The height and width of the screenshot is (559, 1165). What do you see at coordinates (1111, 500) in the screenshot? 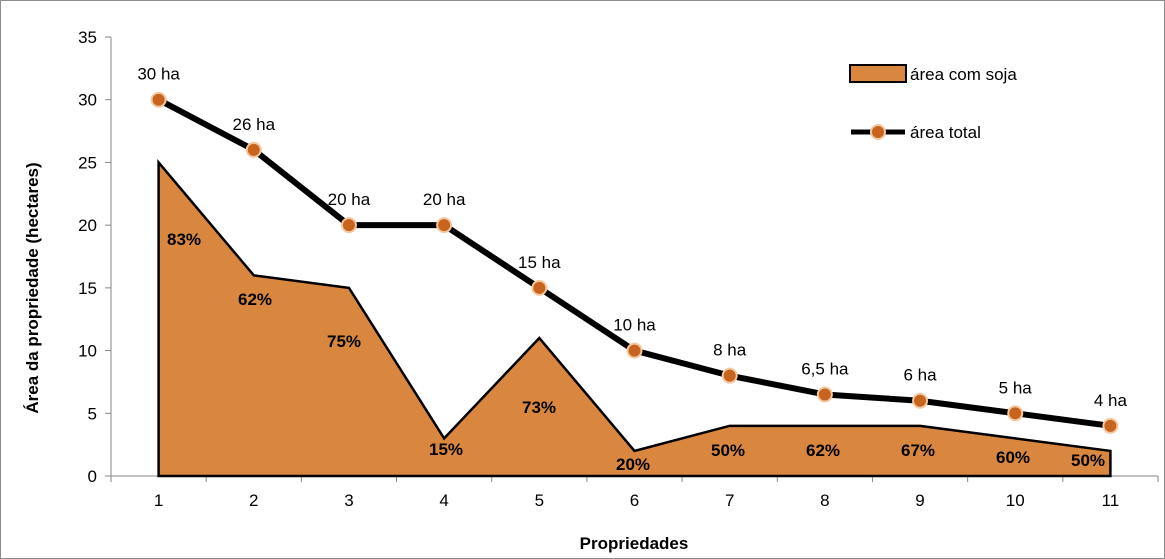
I see `x-tick-label: 11` at bounding box center [1111, 500].